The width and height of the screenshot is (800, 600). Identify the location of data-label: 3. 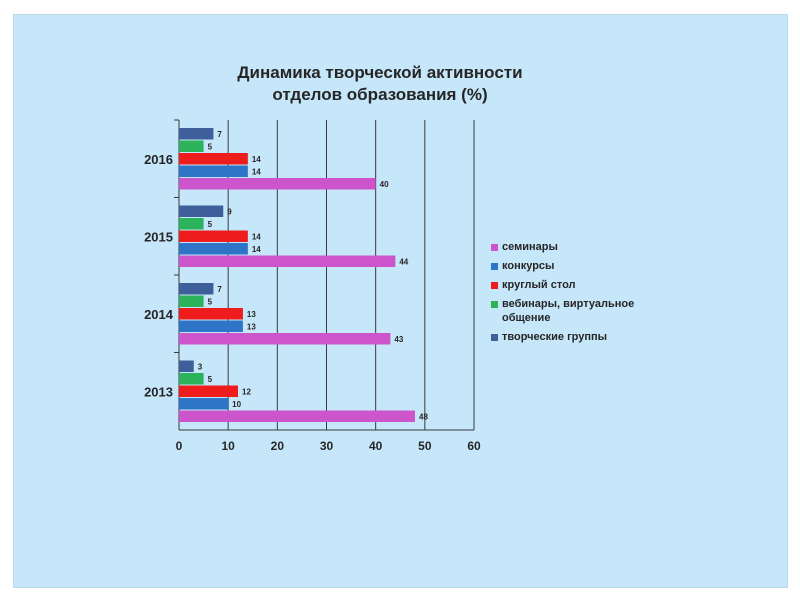
(200, 367).